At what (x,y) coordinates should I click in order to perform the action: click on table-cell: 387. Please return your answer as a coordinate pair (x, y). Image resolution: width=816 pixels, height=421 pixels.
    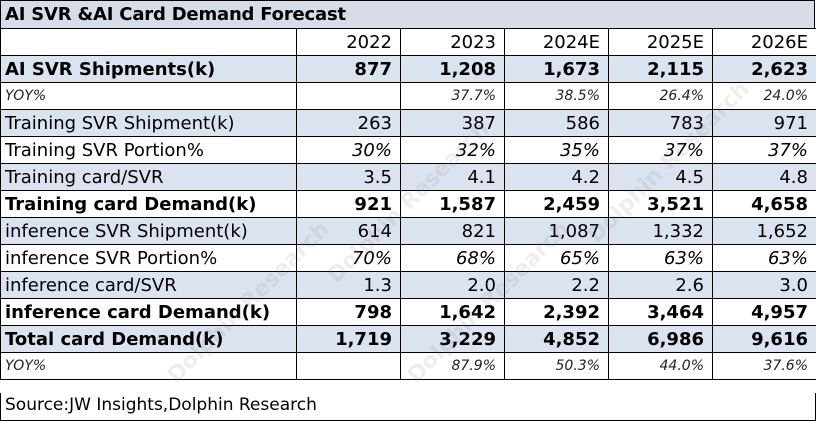
    Looking at the image, I should click on (452, 123).